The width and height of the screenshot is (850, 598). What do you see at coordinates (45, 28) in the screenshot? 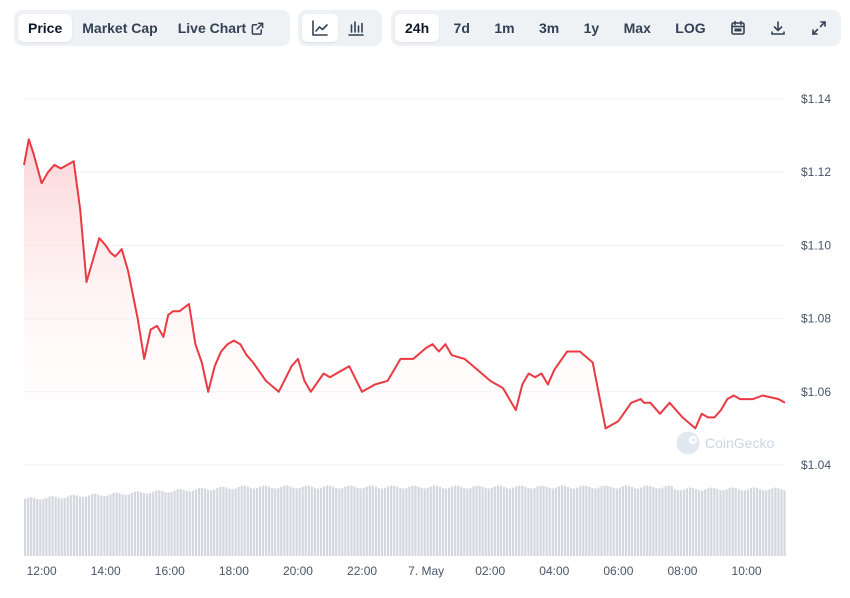
I see `tab-price: Price` at bounding box center [45, 28].